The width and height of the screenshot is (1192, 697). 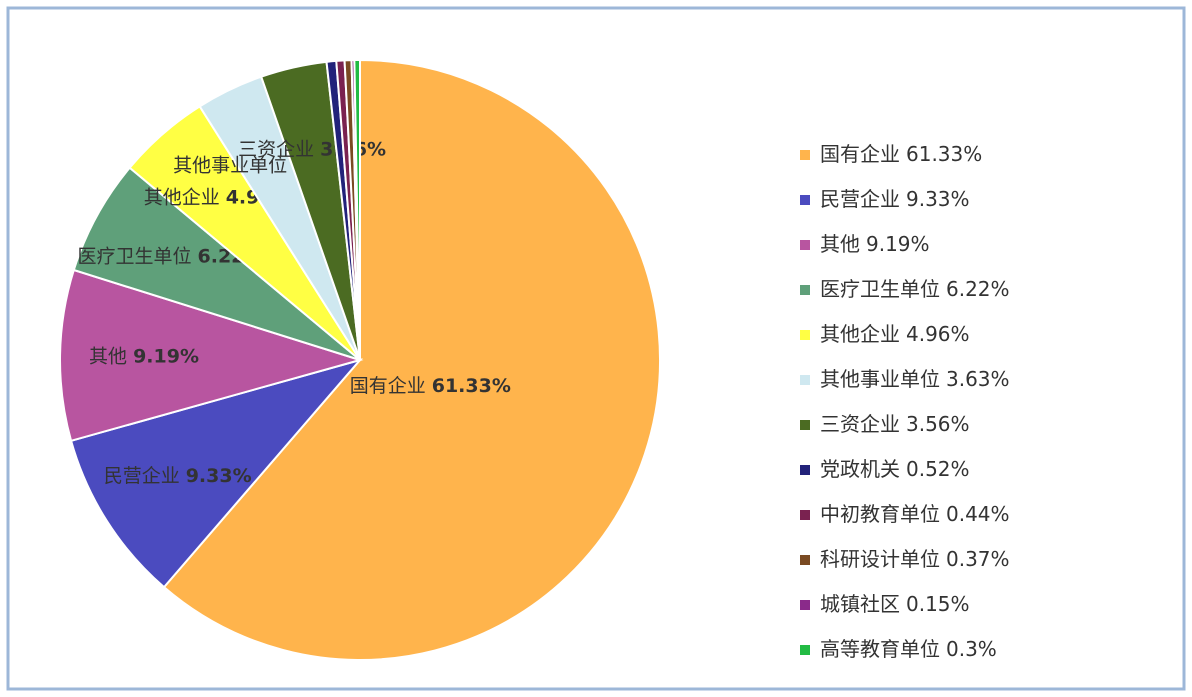 I want to click on legend-value: 3.63%, so click(x=978, y=379).